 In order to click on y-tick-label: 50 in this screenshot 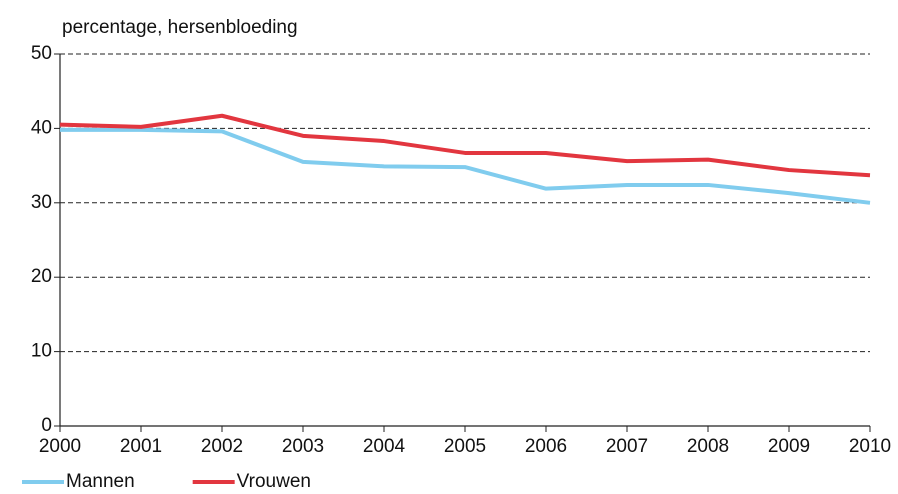, I will do `click(41, 53)`.